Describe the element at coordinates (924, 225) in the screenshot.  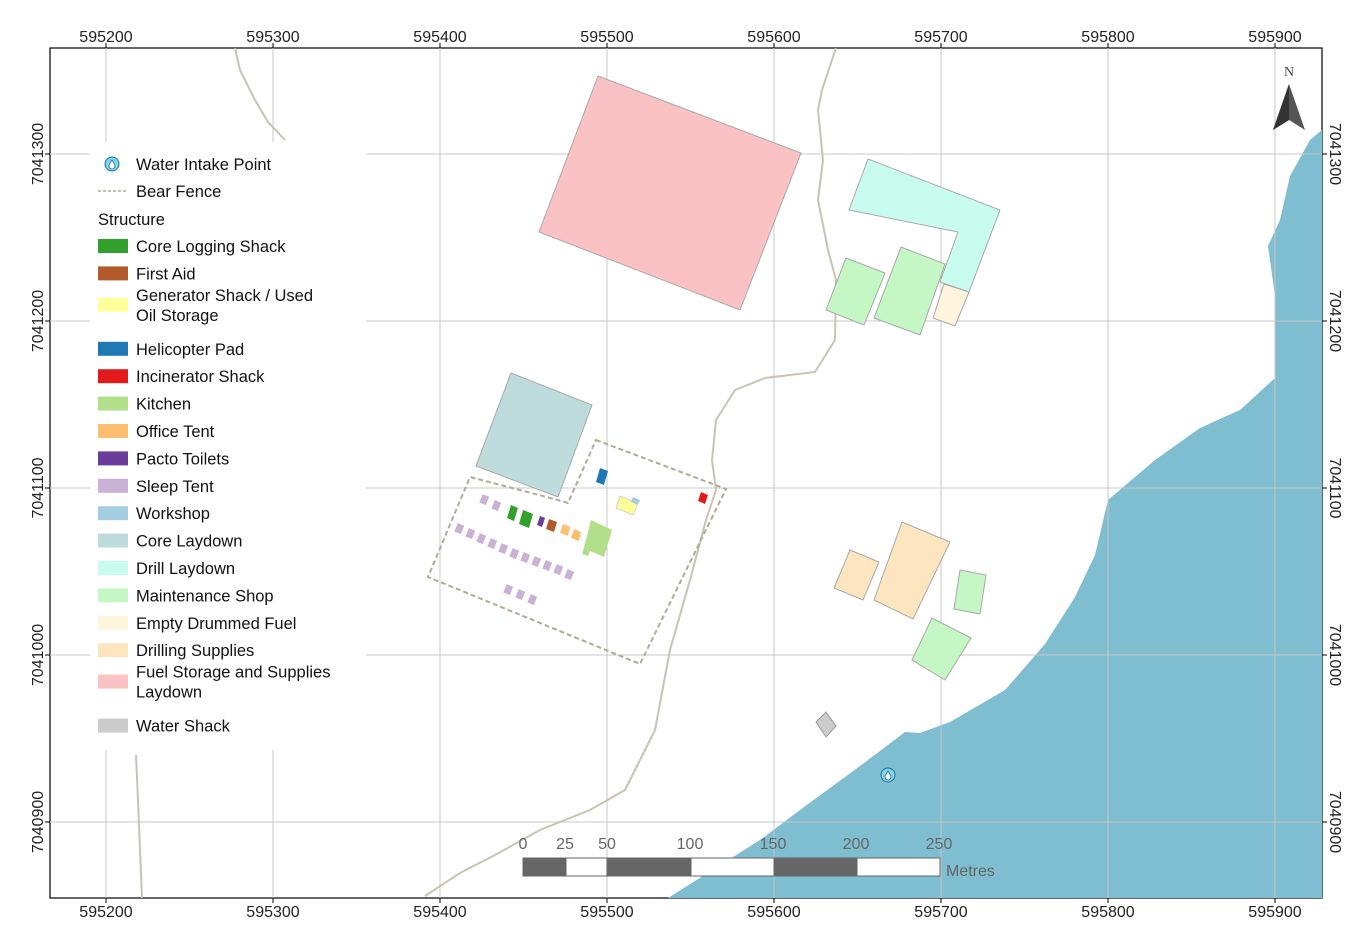
I see `drill-laydown` at that location.